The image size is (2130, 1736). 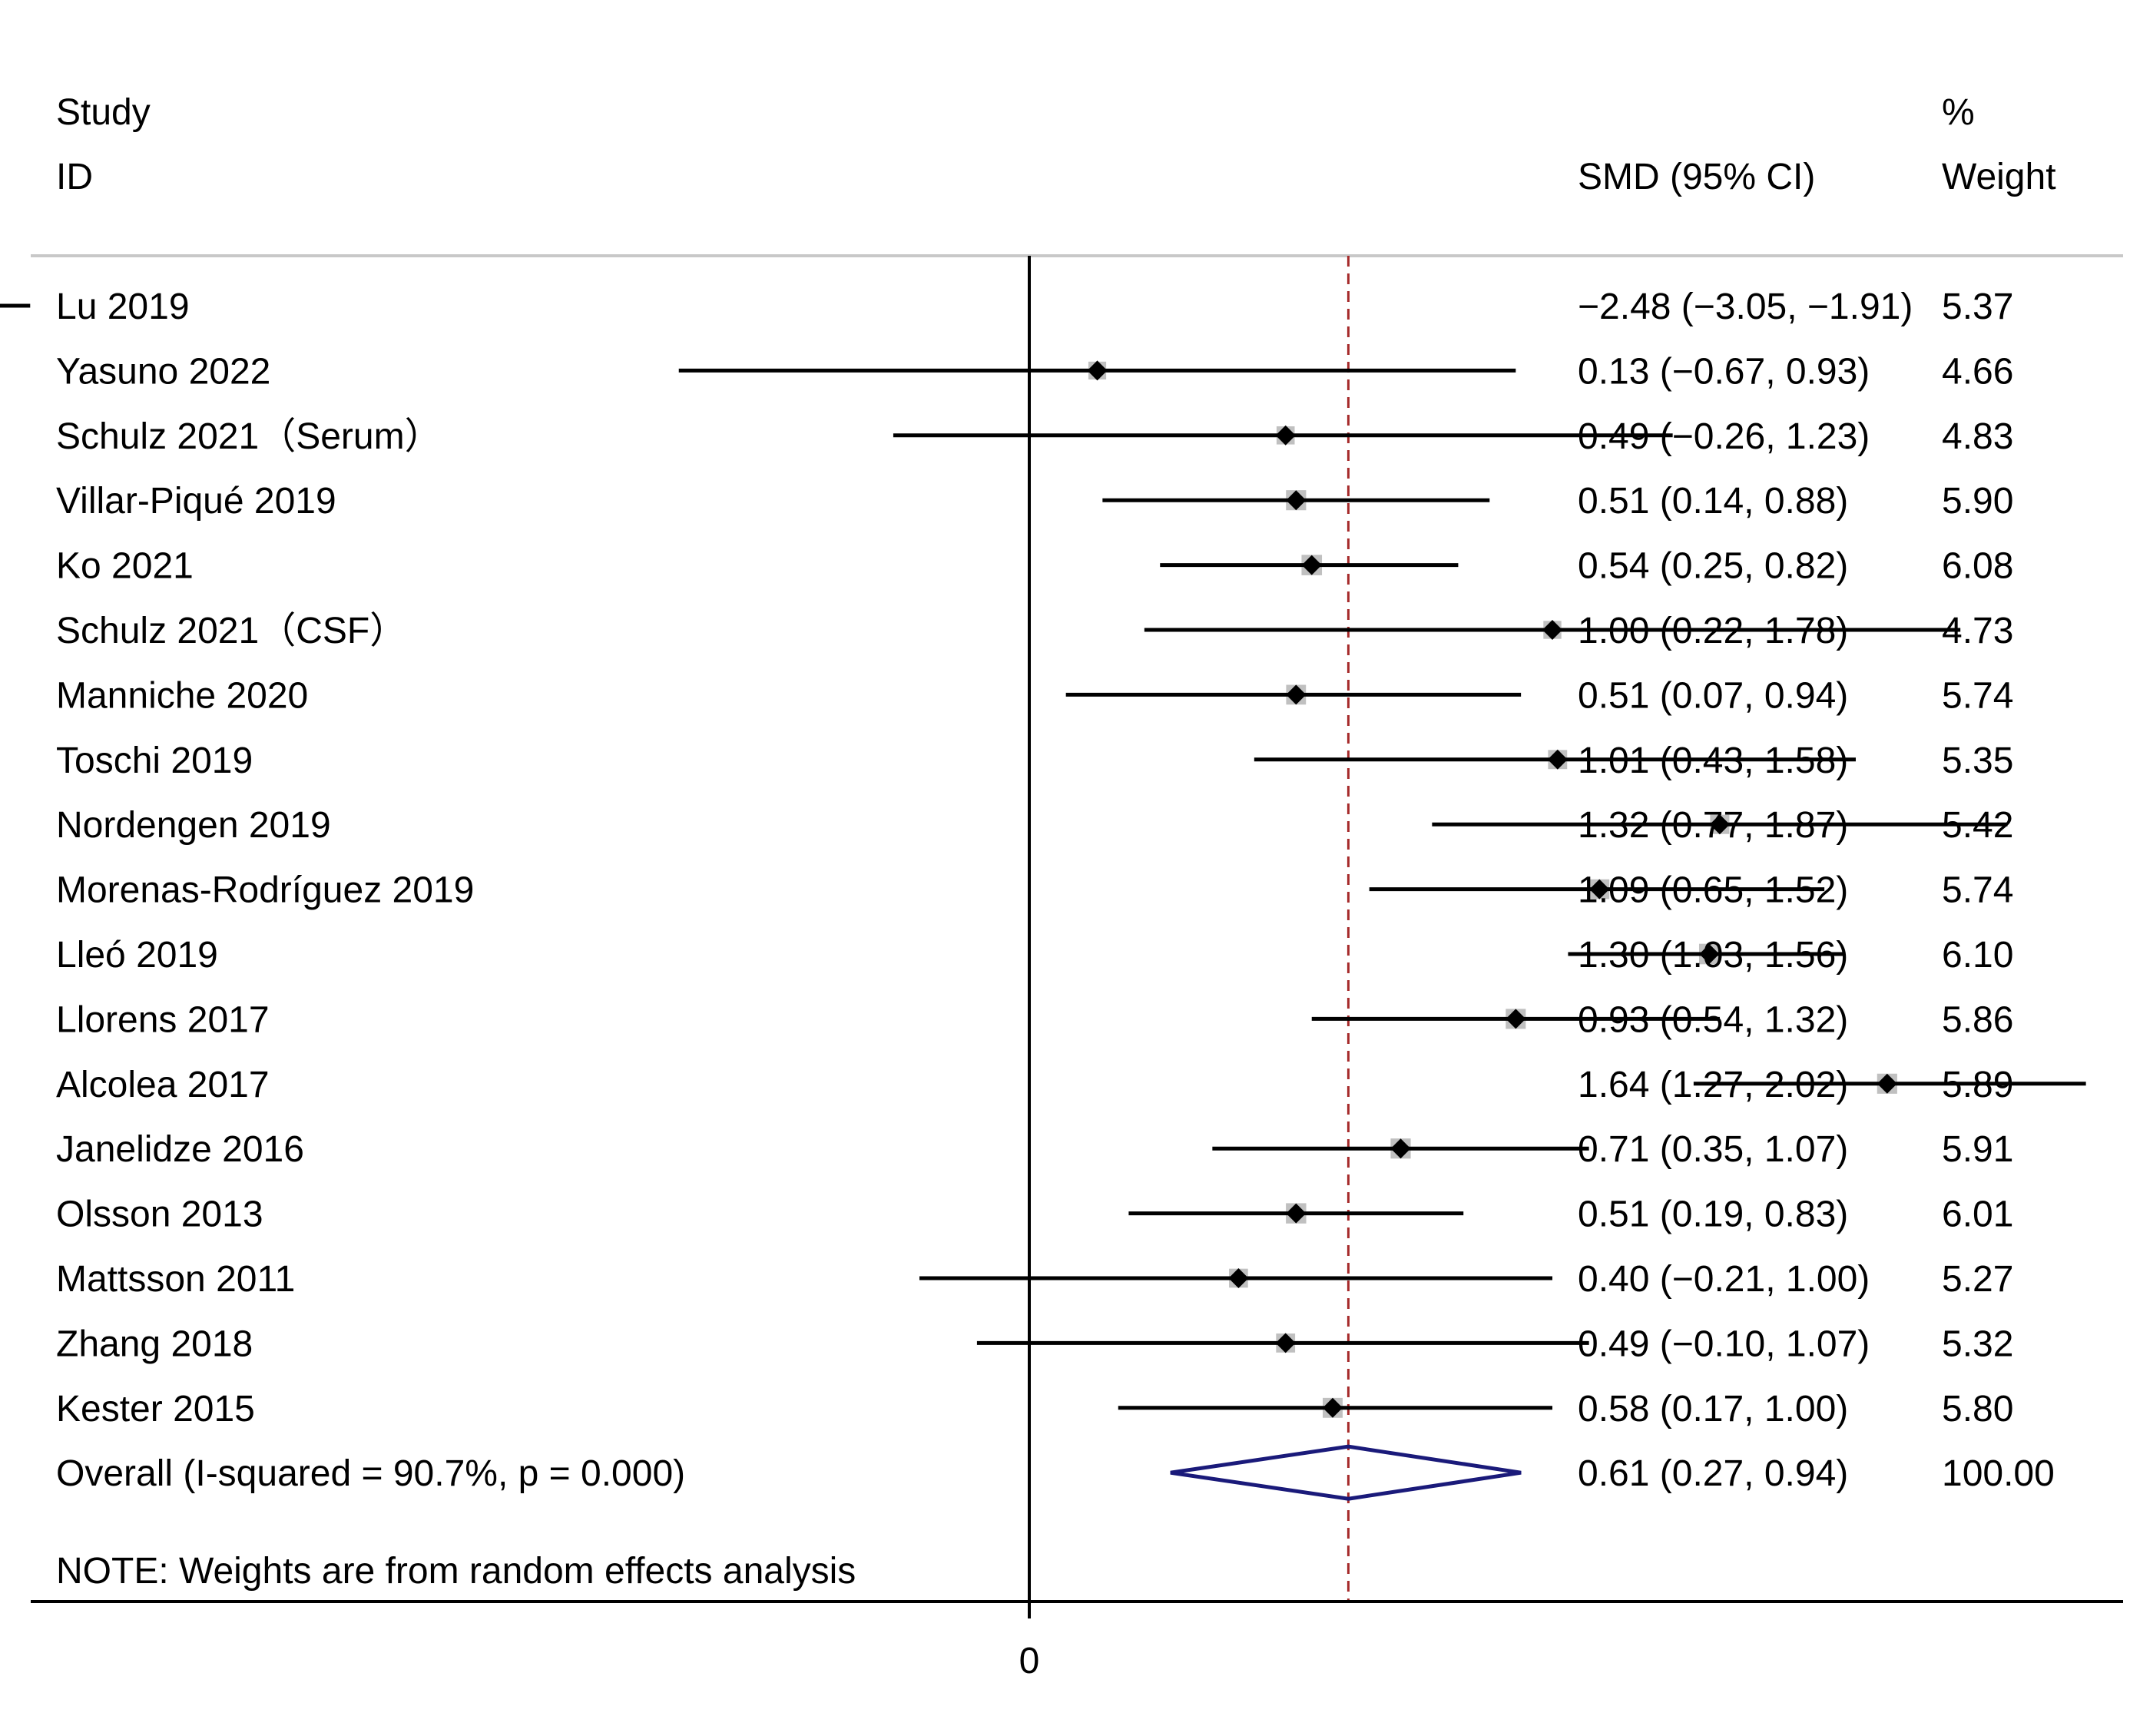 What do you see at coordinates (1724, 1280) in the screenshot?
I see `effect-ci-value: 0.40 (−0.21, 1.00)` at bounding box center [1724, 1280].